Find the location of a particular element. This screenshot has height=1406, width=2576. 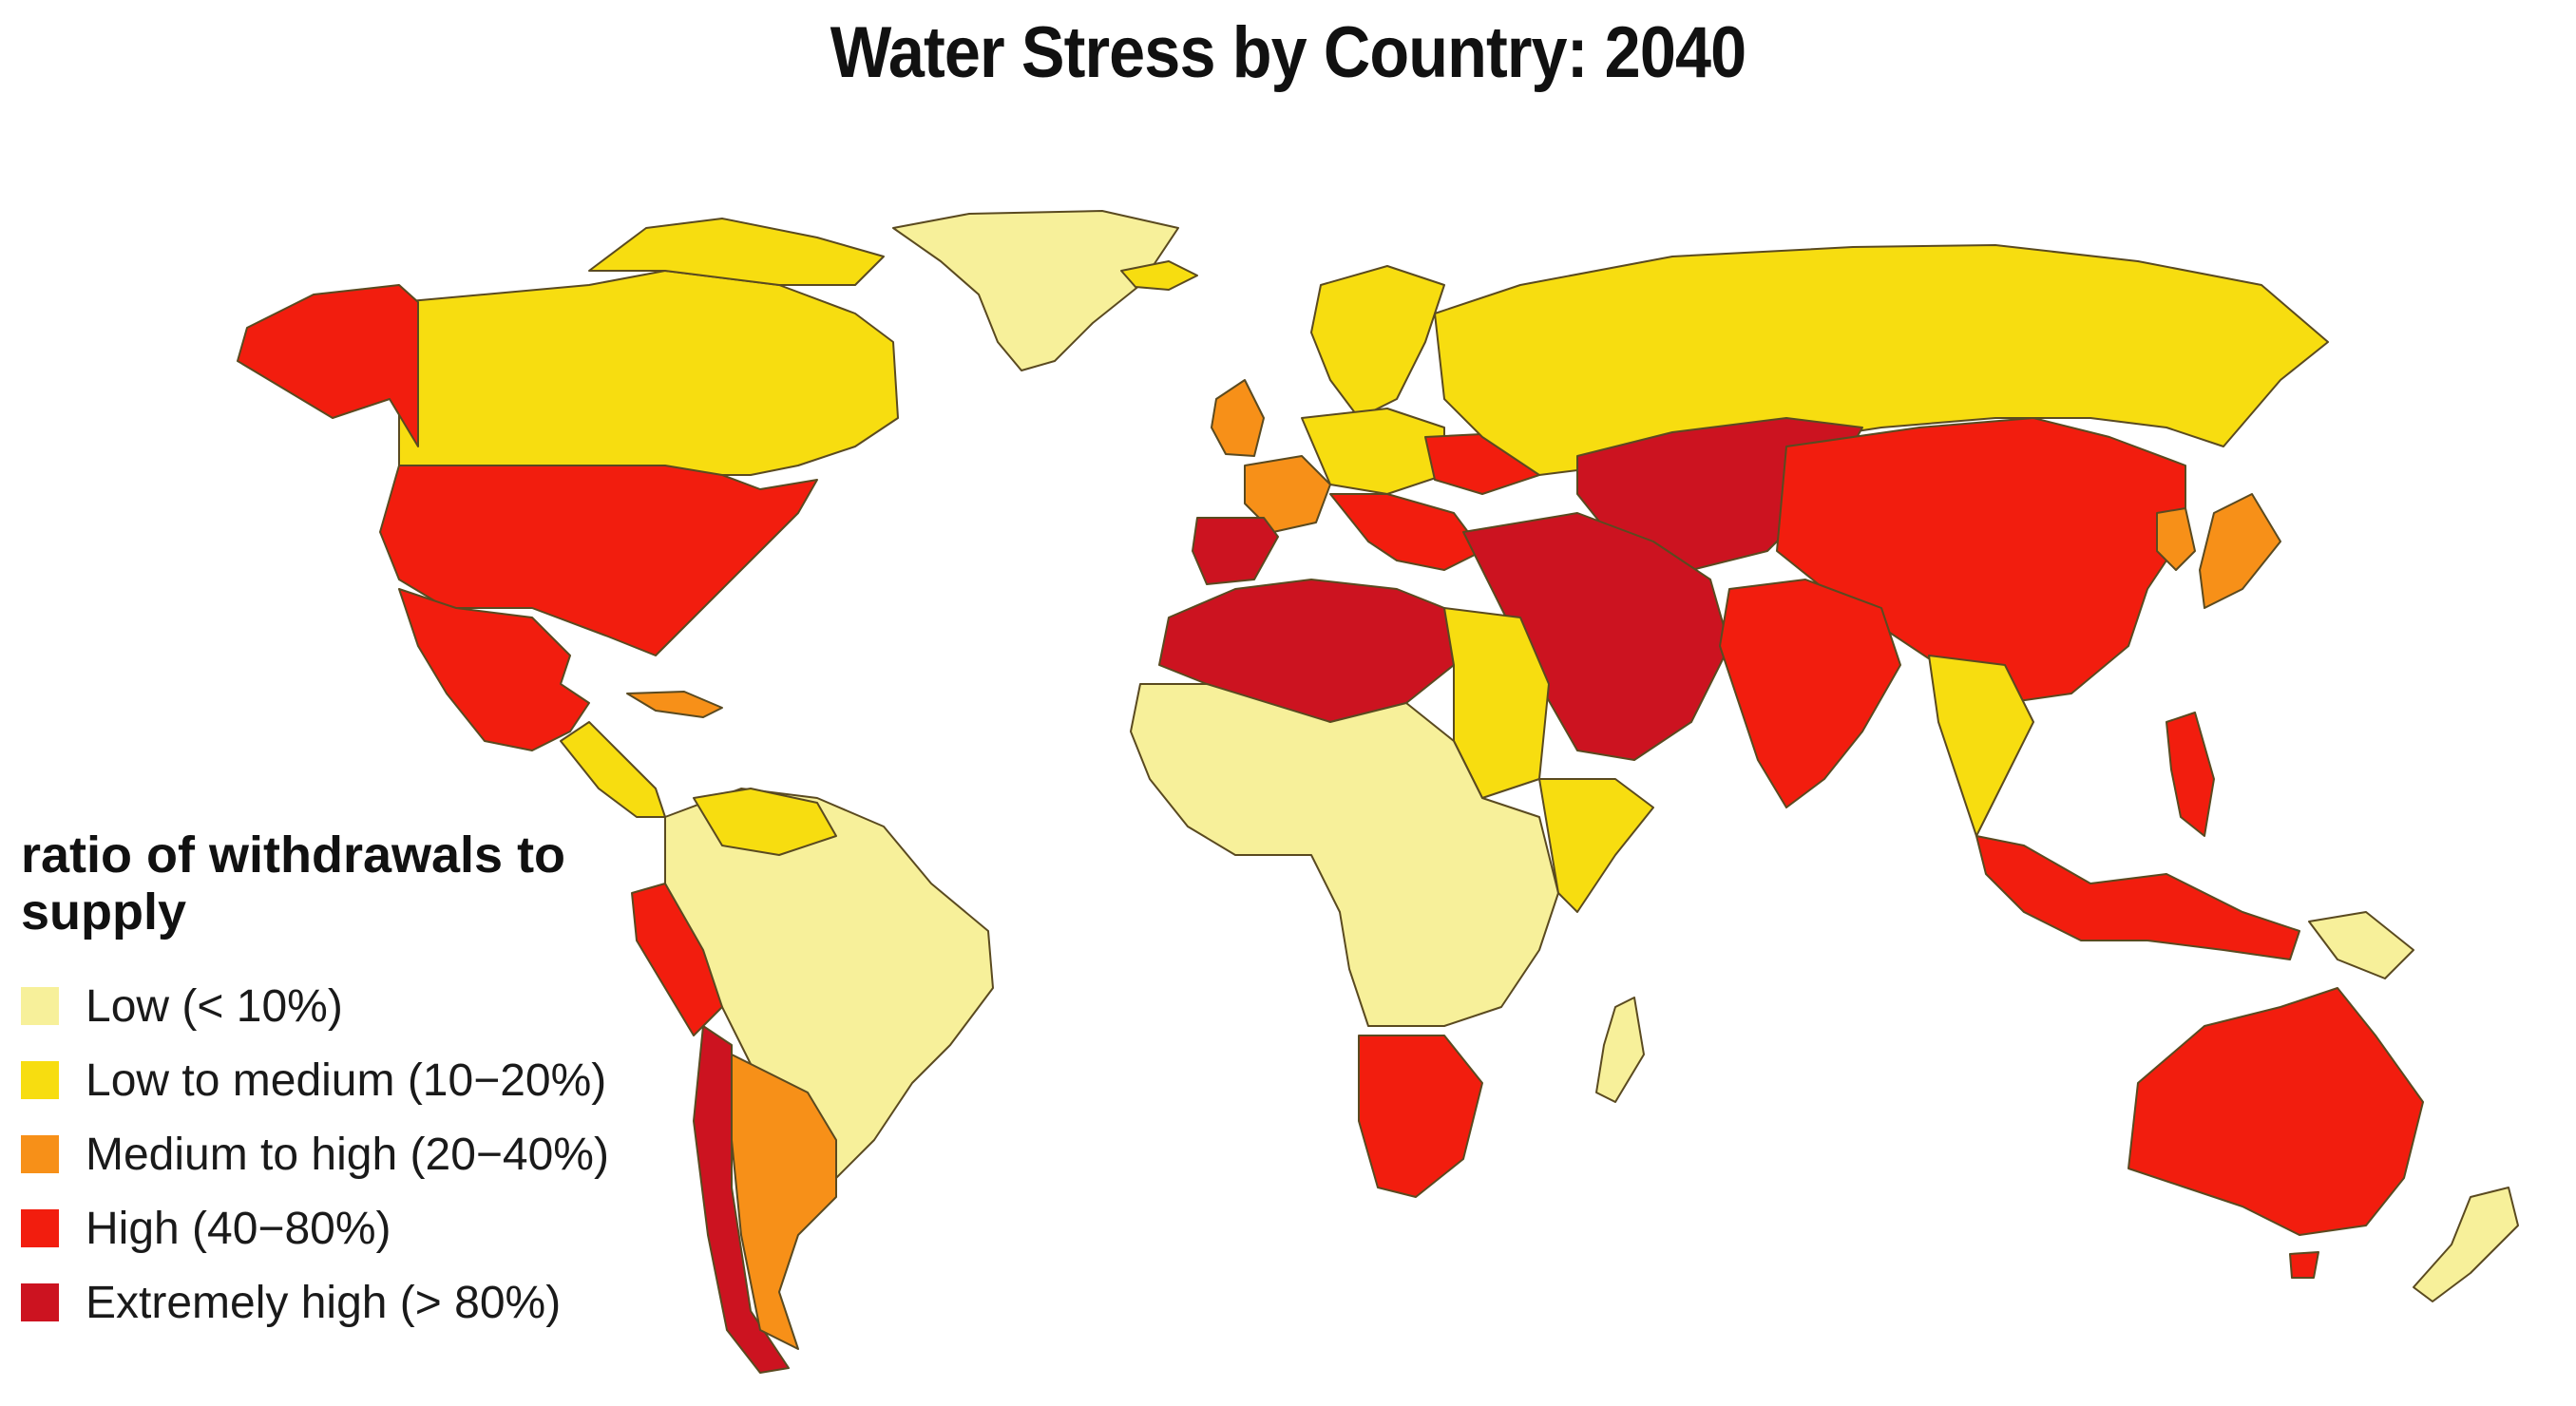

region-france is located at coordinates (1287, 494).